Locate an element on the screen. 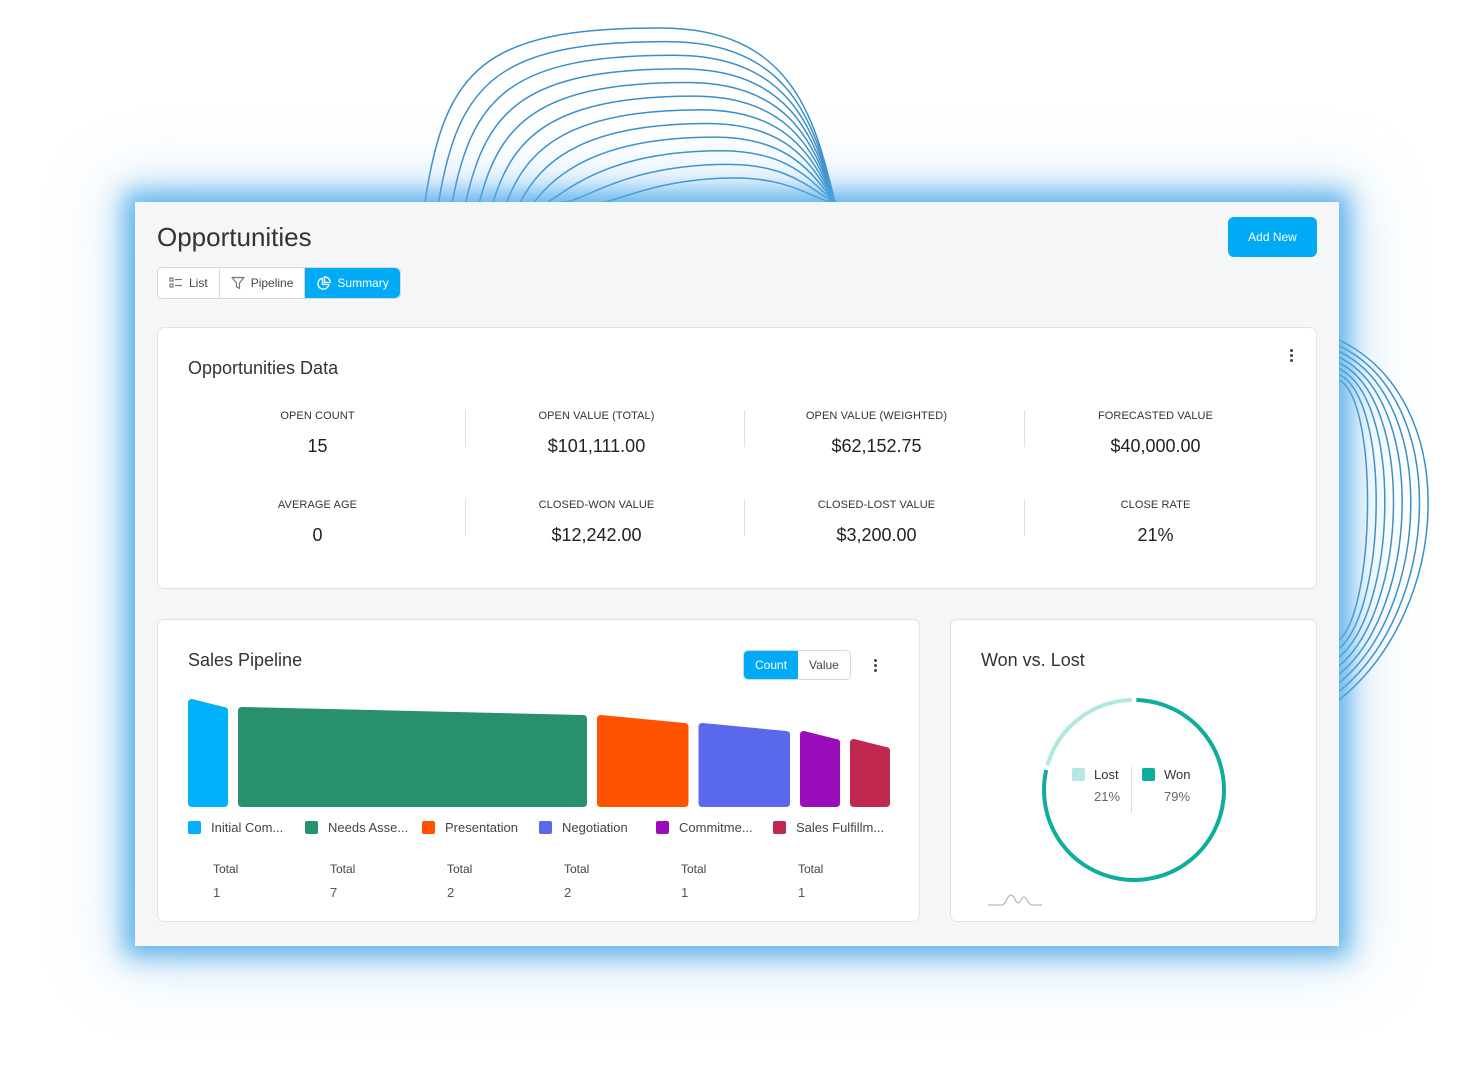 The height and width of the screenshot is (1077, 1466). pipeline-funnel-chart is located at coordinates (539, 753).